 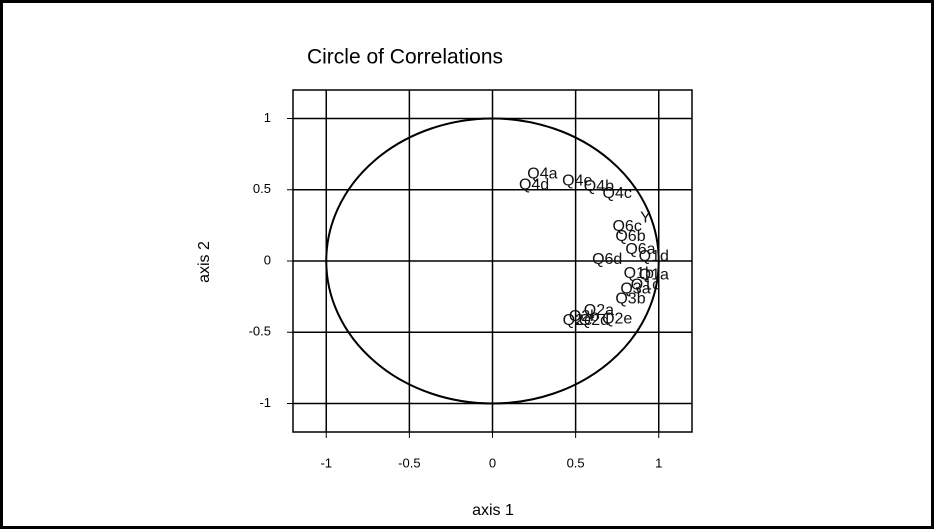 What do you see at coordinates (645, 217) in the screenshot?
I see `point-label: Y` at bounding box center [645, 217].